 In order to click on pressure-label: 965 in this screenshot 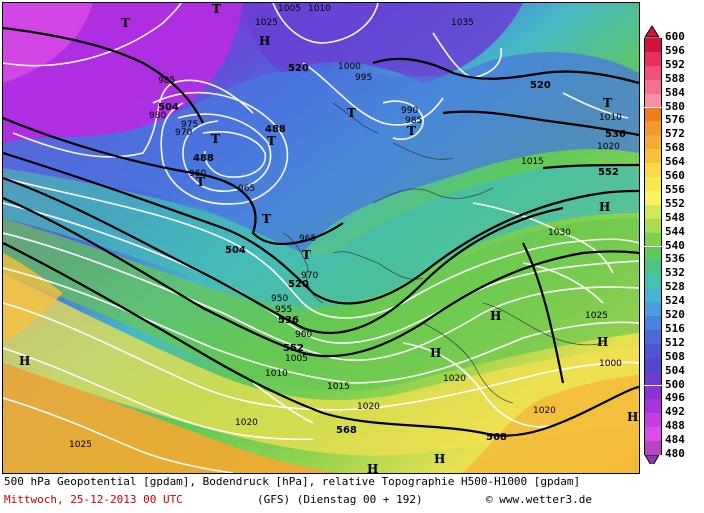, I will do `click(246, 189)`.